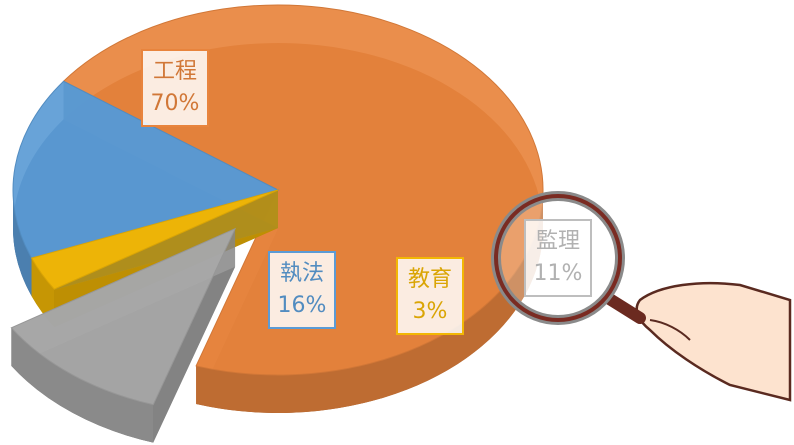  Describe the element at coordinates (670, 330) in the screenshot. I see `finger-line` at that location.